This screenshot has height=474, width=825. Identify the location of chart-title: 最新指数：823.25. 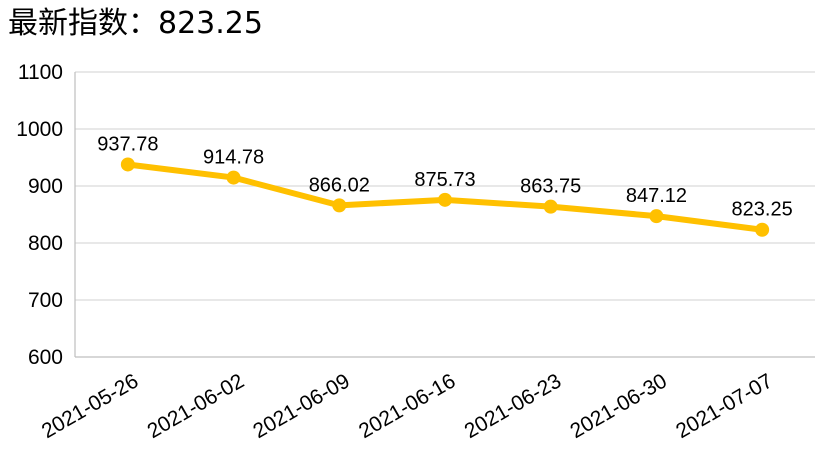
(135, 23).